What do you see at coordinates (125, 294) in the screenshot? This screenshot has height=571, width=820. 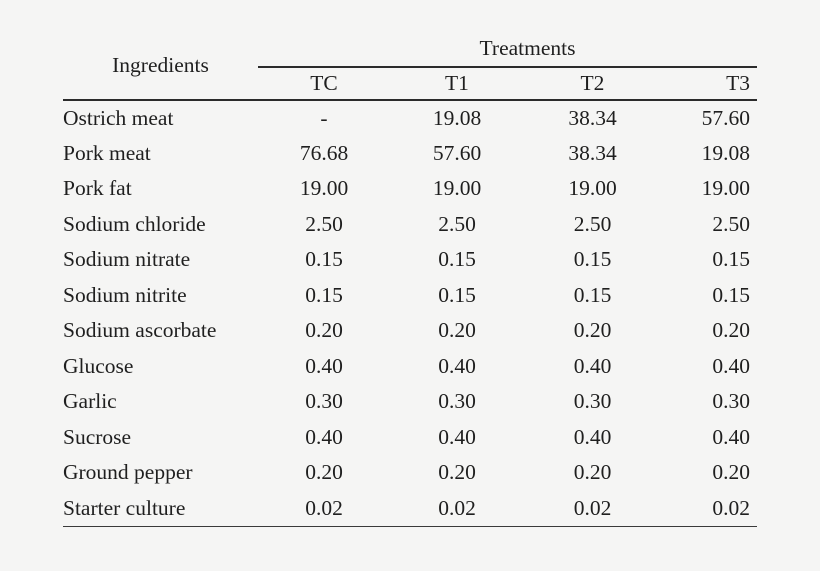 I see `ingredient-cell: Sodium nitrite` at bounding box center [125, 294].